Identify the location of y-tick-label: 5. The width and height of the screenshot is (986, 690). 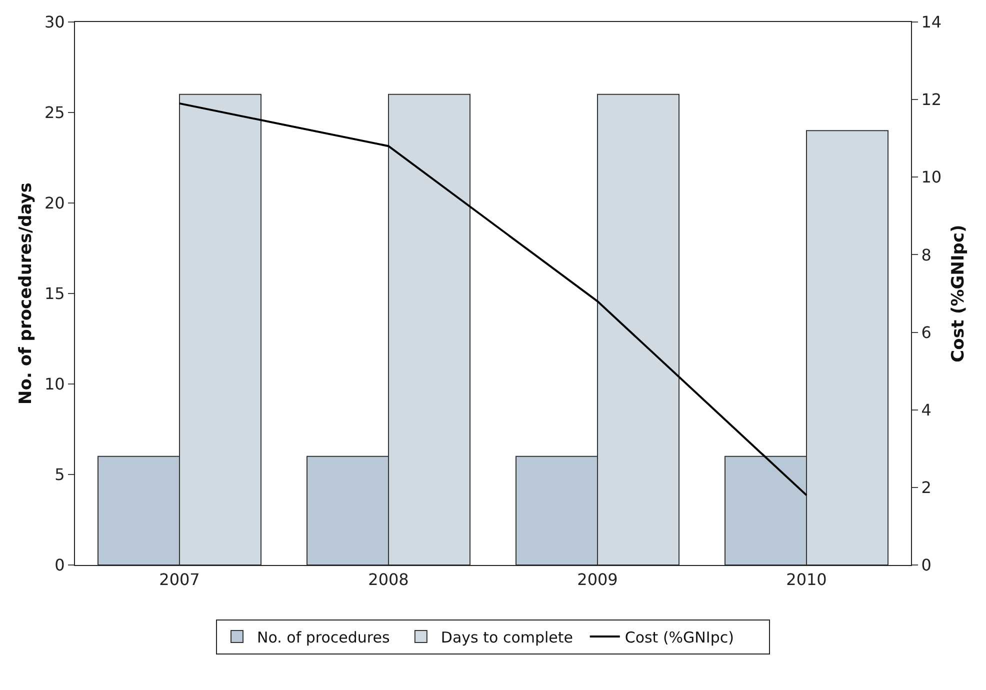
(59, 474).